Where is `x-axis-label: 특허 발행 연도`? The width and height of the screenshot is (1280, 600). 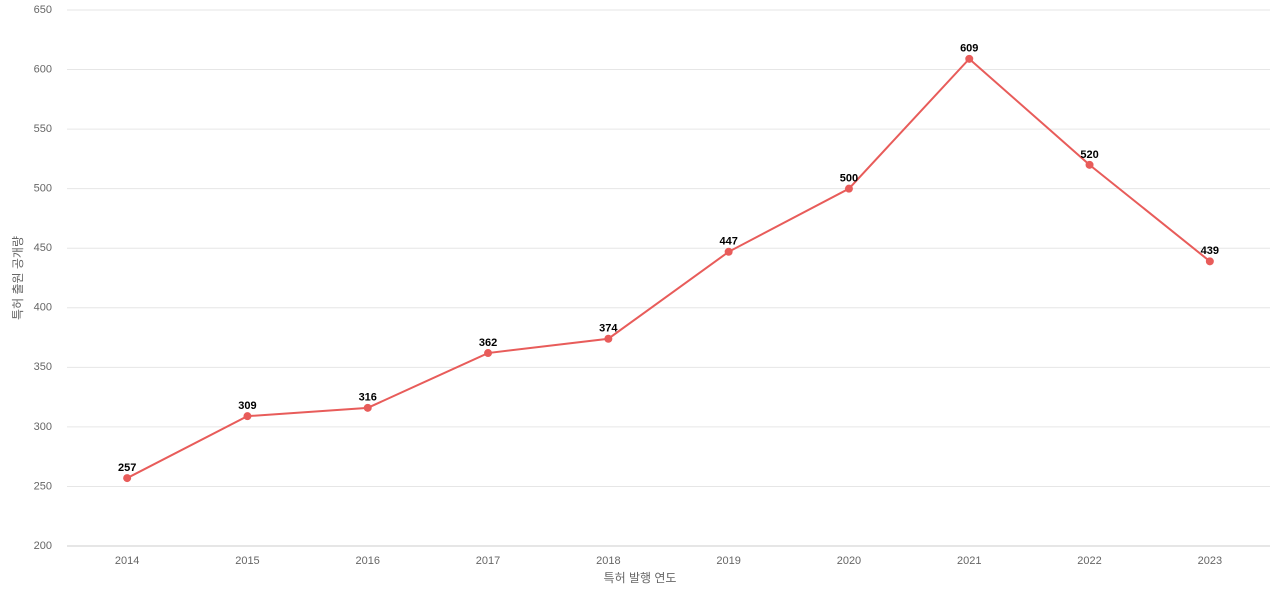
x-axis-label: 특허 발행 연도 is located at coordinates (640, 577).